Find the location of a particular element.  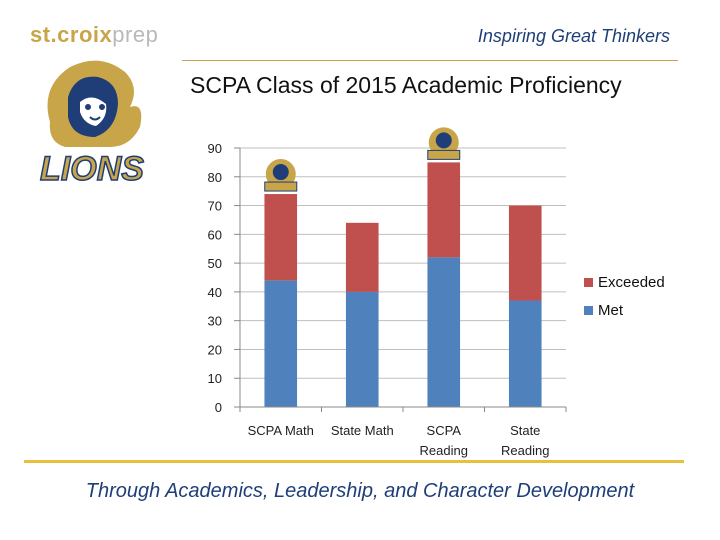

y-tick-label: 40 is located at coordinates (215, 292).